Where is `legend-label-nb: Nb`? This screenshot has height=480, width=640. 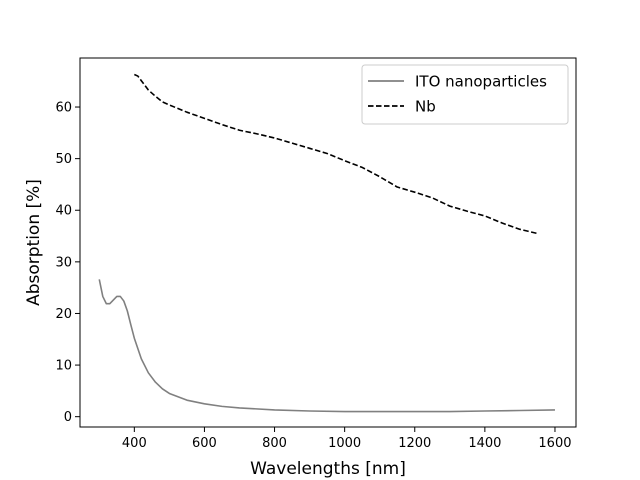 legend-label-nb: Nb is located at coordinates (425, 107).